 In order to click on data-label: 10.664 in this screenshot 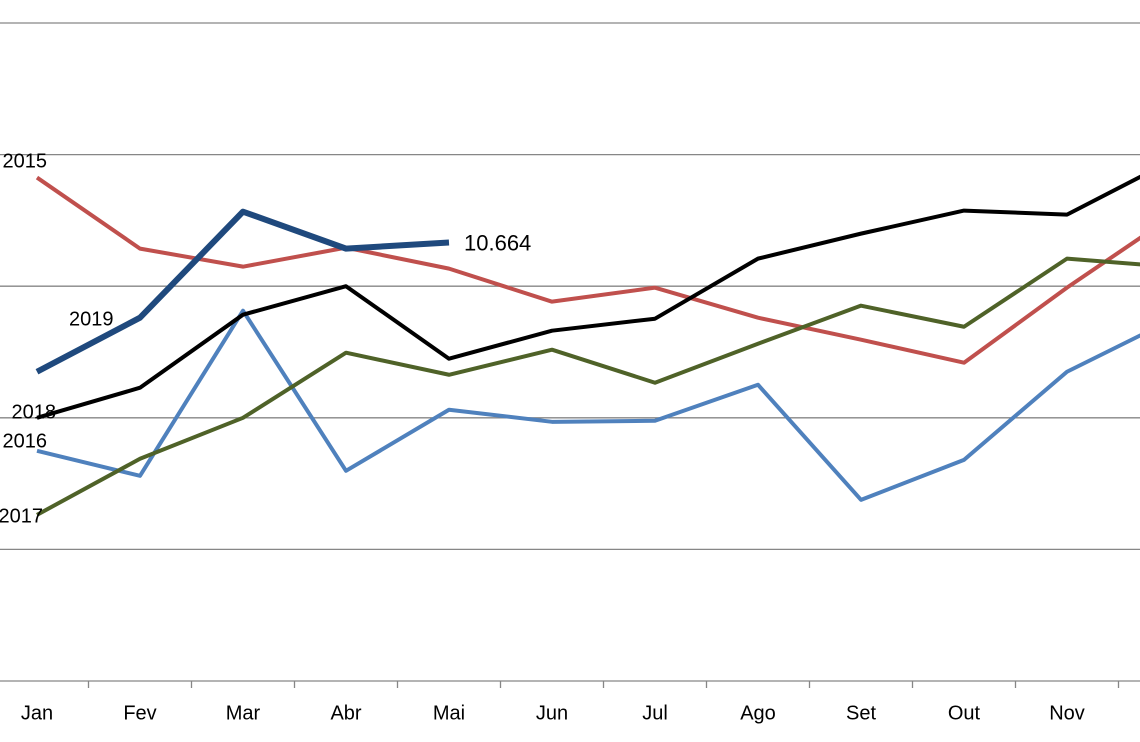, I will do `click(497, 242)`.